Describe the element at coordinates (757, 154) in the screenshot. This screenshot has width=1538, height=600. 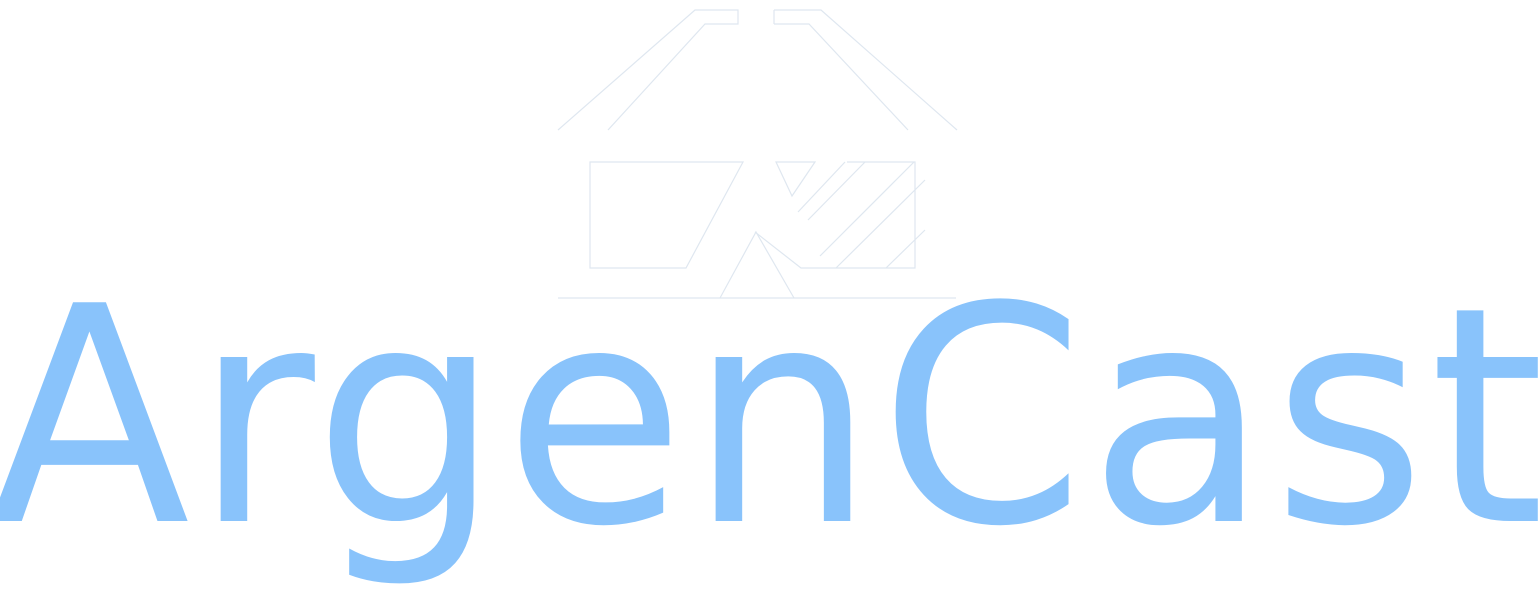
I see `house-with-shelf-icon` at that location.